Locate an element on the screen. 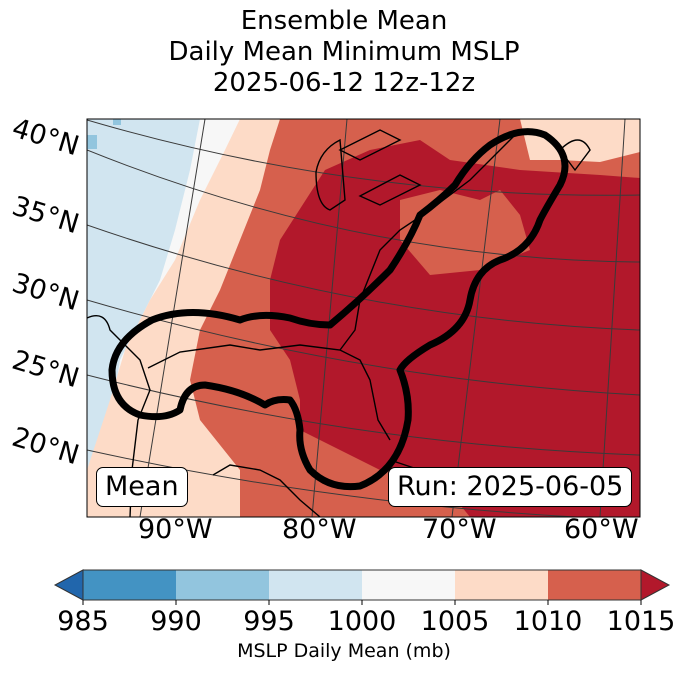  colorbar-tick-label: 1010 is located at coordinates (548, 621).